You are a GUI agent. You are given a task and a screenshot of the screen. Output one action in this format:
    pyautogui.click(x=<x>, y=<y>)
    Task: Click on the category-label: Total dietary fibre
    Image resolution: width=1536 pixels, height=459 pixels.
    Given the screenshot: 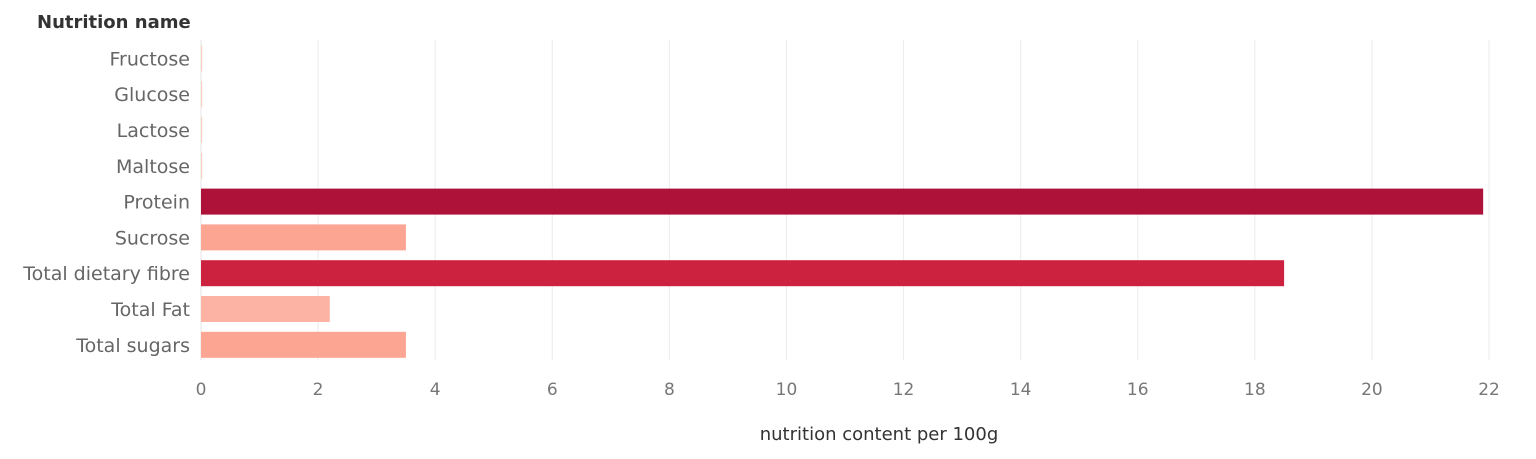 What is the action you would take?
    pyautogui.click(x=106, y=274)
    